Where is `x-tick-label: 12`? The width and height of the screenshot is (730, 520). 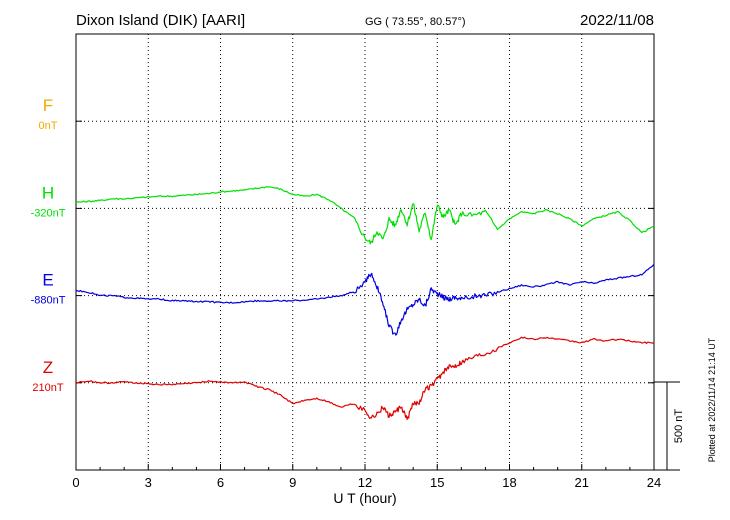 x-tick-label: 12 is located at coordinates (365, 482).